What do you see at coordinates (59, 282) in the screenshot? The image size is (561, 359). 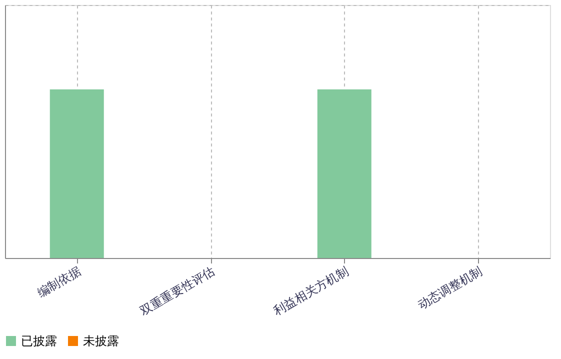 I see `x-tick-label: 编制依据` at bounding box center [59, 282].